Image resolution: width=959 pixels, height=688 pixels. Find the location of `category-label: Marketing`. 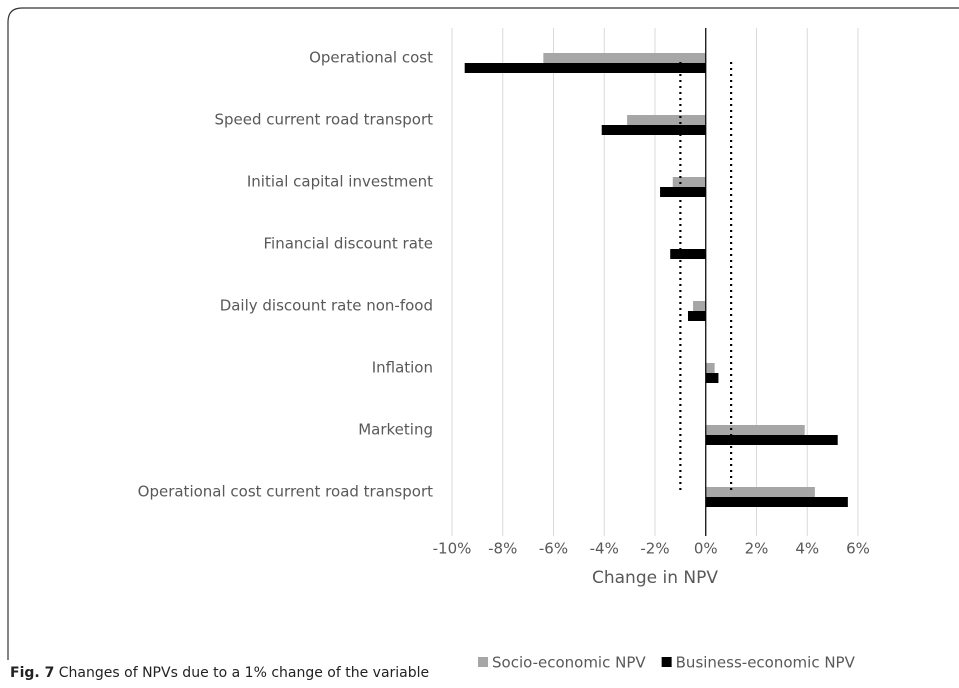

category-label: Marketing is located at coordinates (395, 430).